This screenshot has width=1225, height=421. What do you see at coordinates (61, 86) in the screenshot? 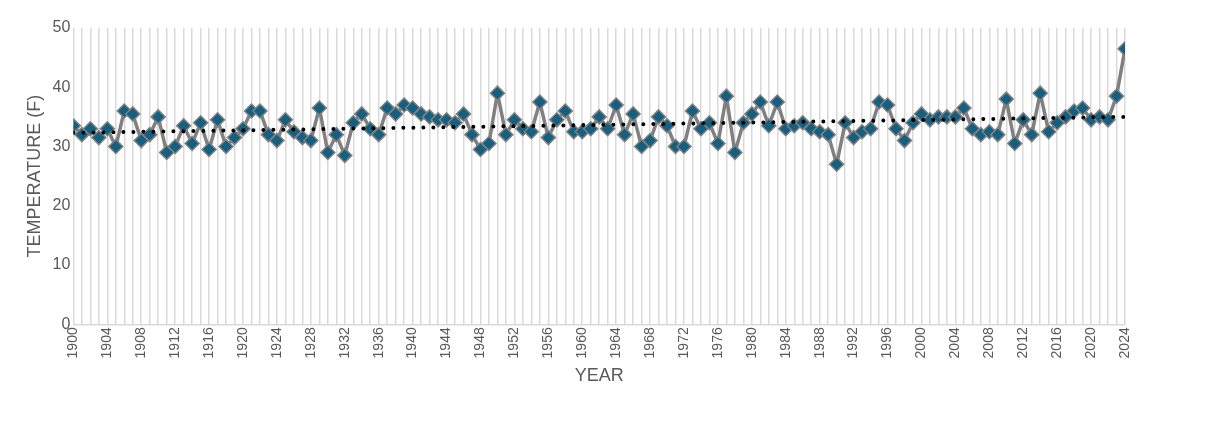
I see `y-tick-label: 40` at bounding box center [61, 86].